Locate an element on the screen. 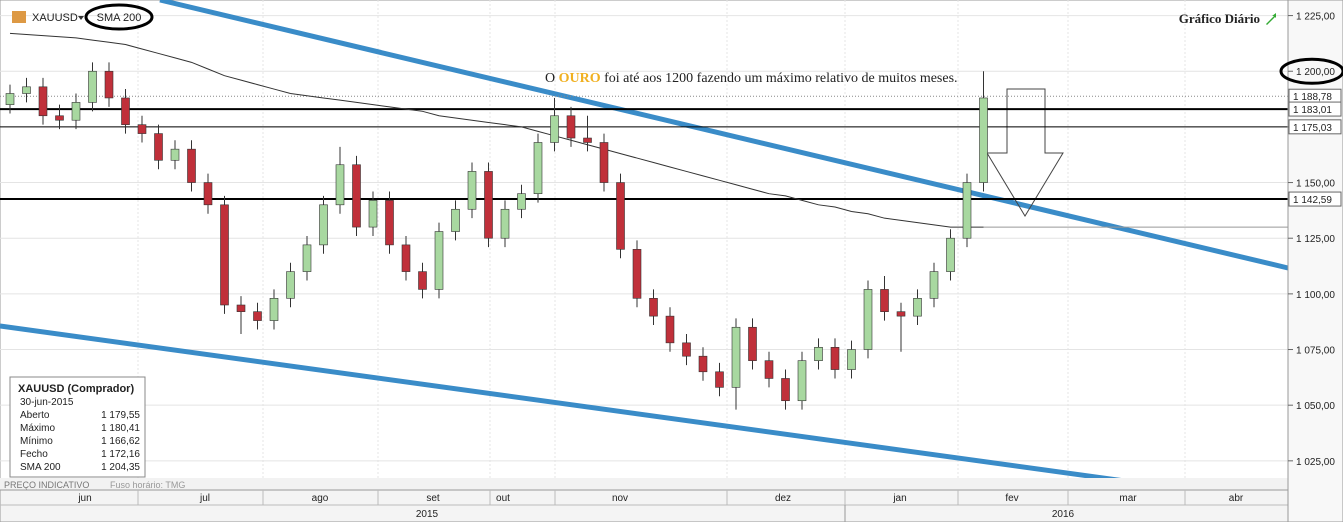 The image size is (1343, 522). dropdown is located at coordinates (81, 18).